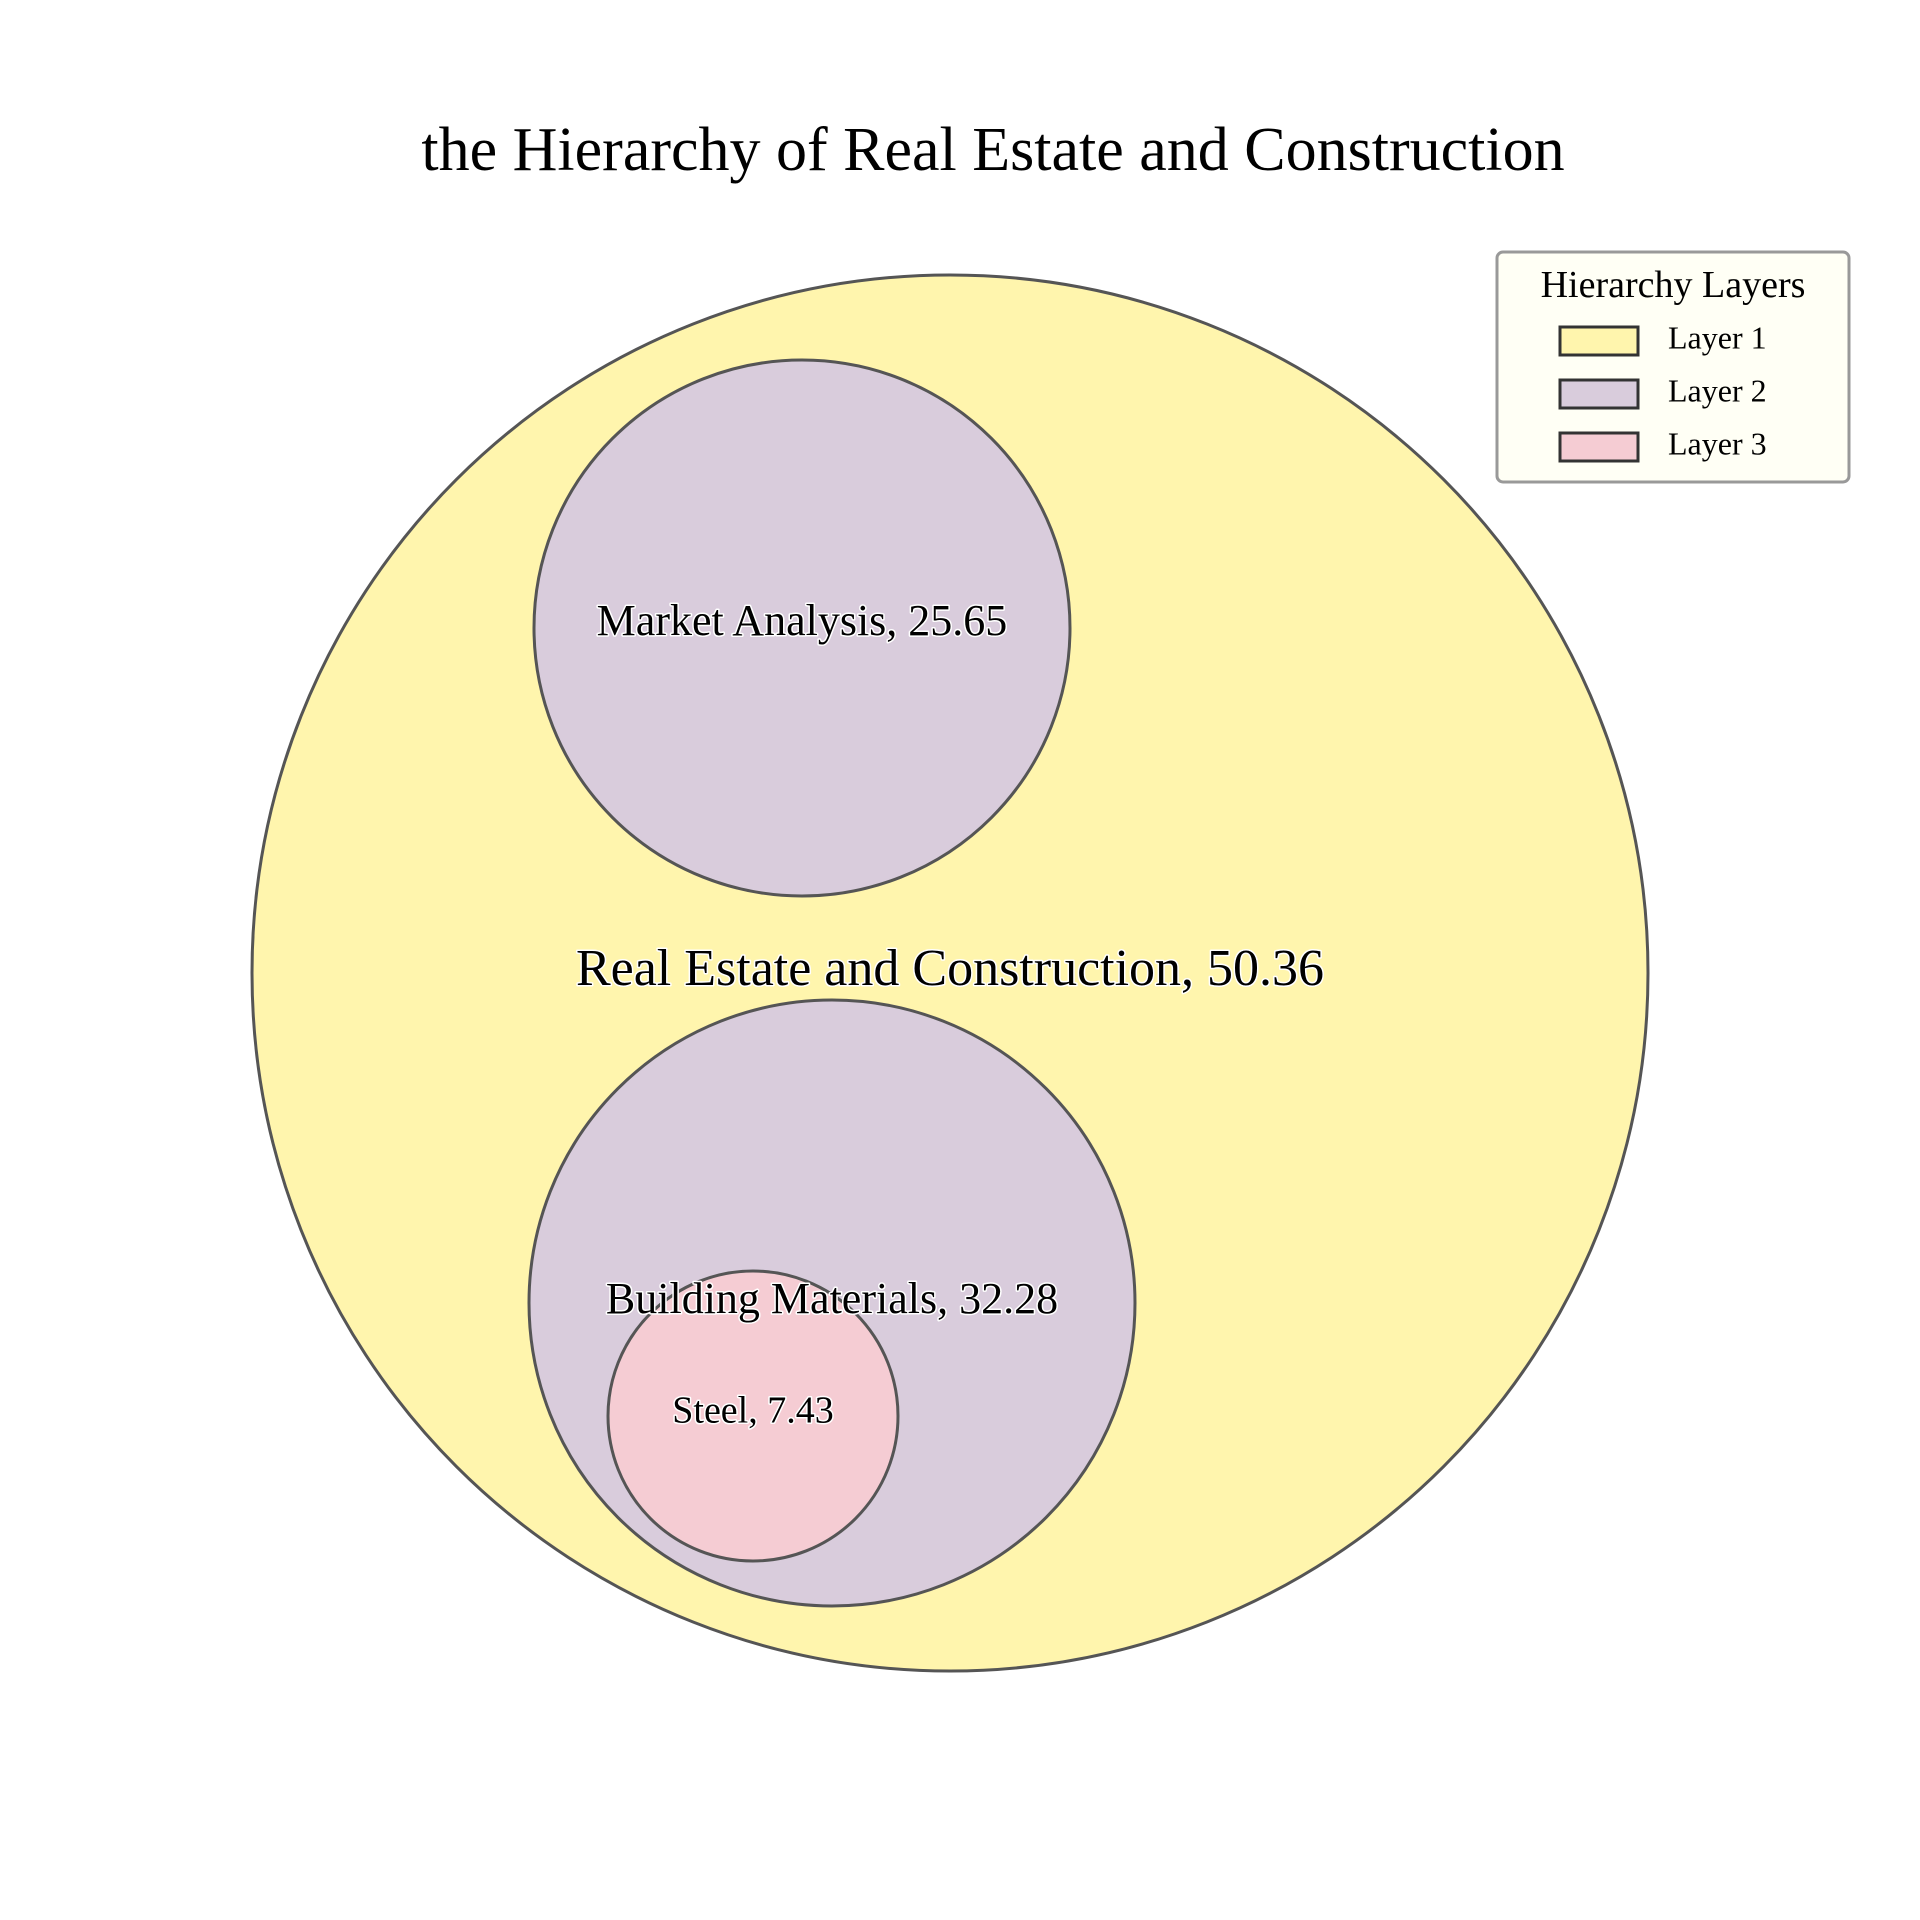 Image resolution: width=1920 pixels, height=1920 pixels. I want to click on legend-label-layer-1: Layer 1, so click(1717, 337).